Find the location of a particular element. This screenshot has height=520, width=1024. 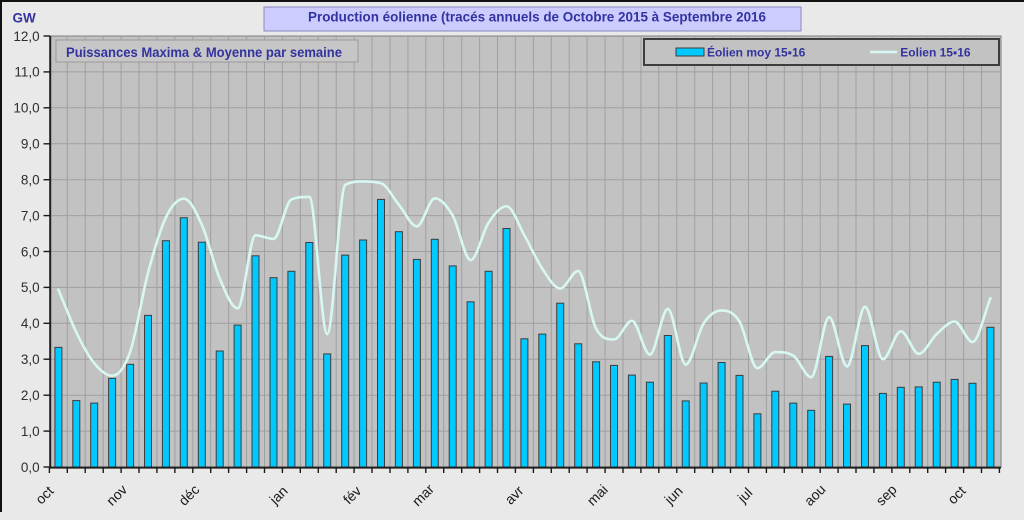

svg-text: 7,0 is located at coordinates (30, 215).